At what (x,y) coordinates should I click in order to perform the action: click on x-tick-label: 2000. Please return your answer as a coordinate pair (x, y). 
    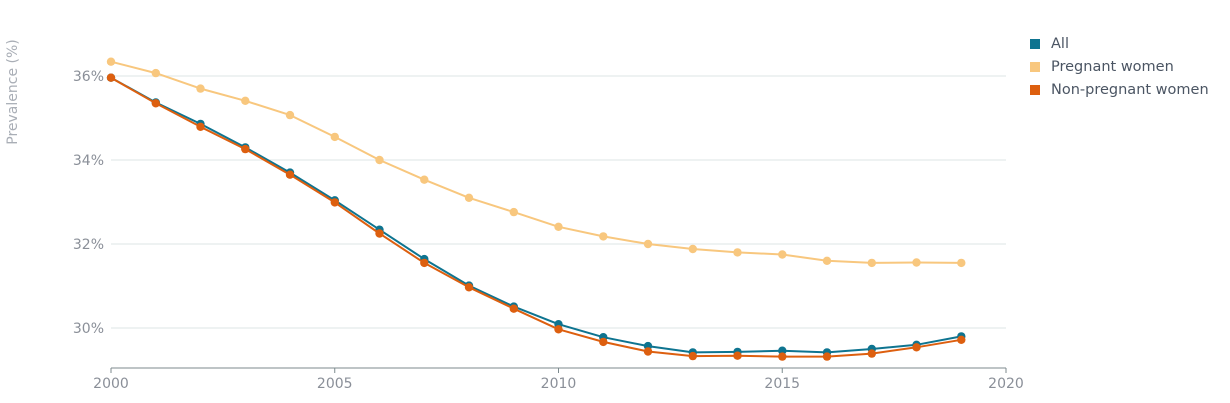
    Looking at the image, I should click on (111, 384).